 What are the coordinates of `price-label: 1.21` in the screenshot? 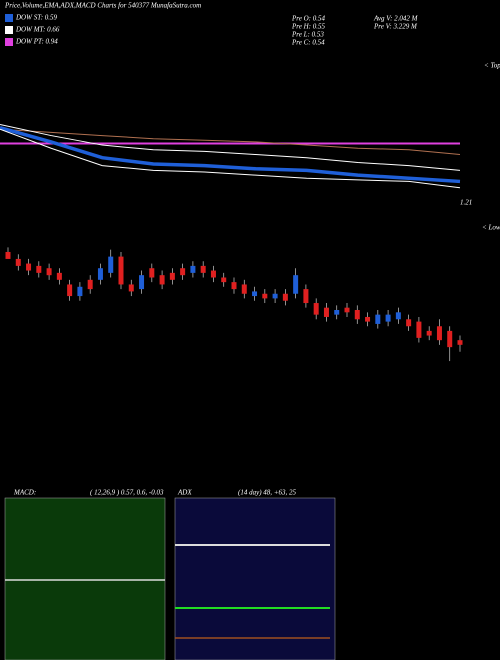 It's located at (466, 203).